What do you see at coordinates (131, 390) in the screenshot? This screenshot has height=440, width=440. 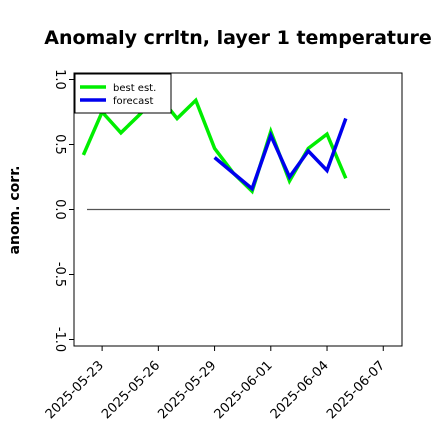 I see `x-tick-label: 2025-05-26` at bounding box center [131, 390].